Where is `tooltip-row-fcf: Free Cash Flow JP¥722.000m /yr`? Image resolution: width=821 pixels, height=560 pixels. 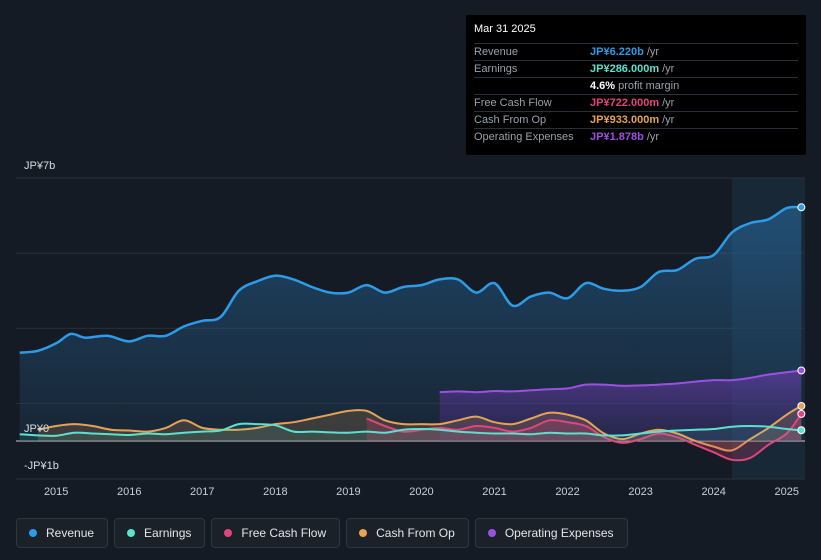
tooltip-row-fcf: Free Cash Flow JP¥722.000m /yr is located at coordinates (636, 102).